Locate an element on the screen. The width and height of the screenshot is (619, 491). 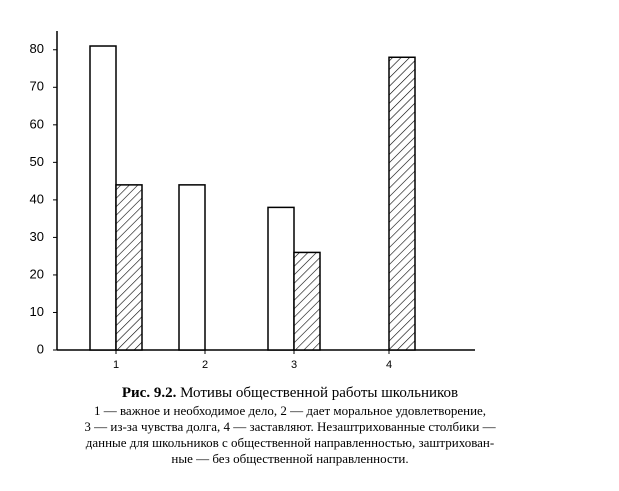
y-tick-label: 70 is located at coordinates (37, 86).